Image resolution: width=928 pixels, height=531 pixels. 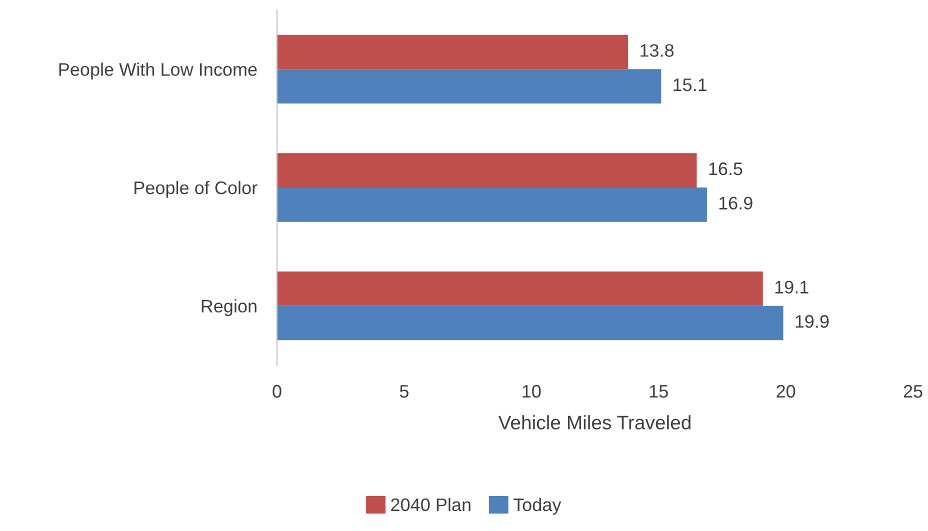 I want to click on data-label: 13.8, so click(x=657, y=50).